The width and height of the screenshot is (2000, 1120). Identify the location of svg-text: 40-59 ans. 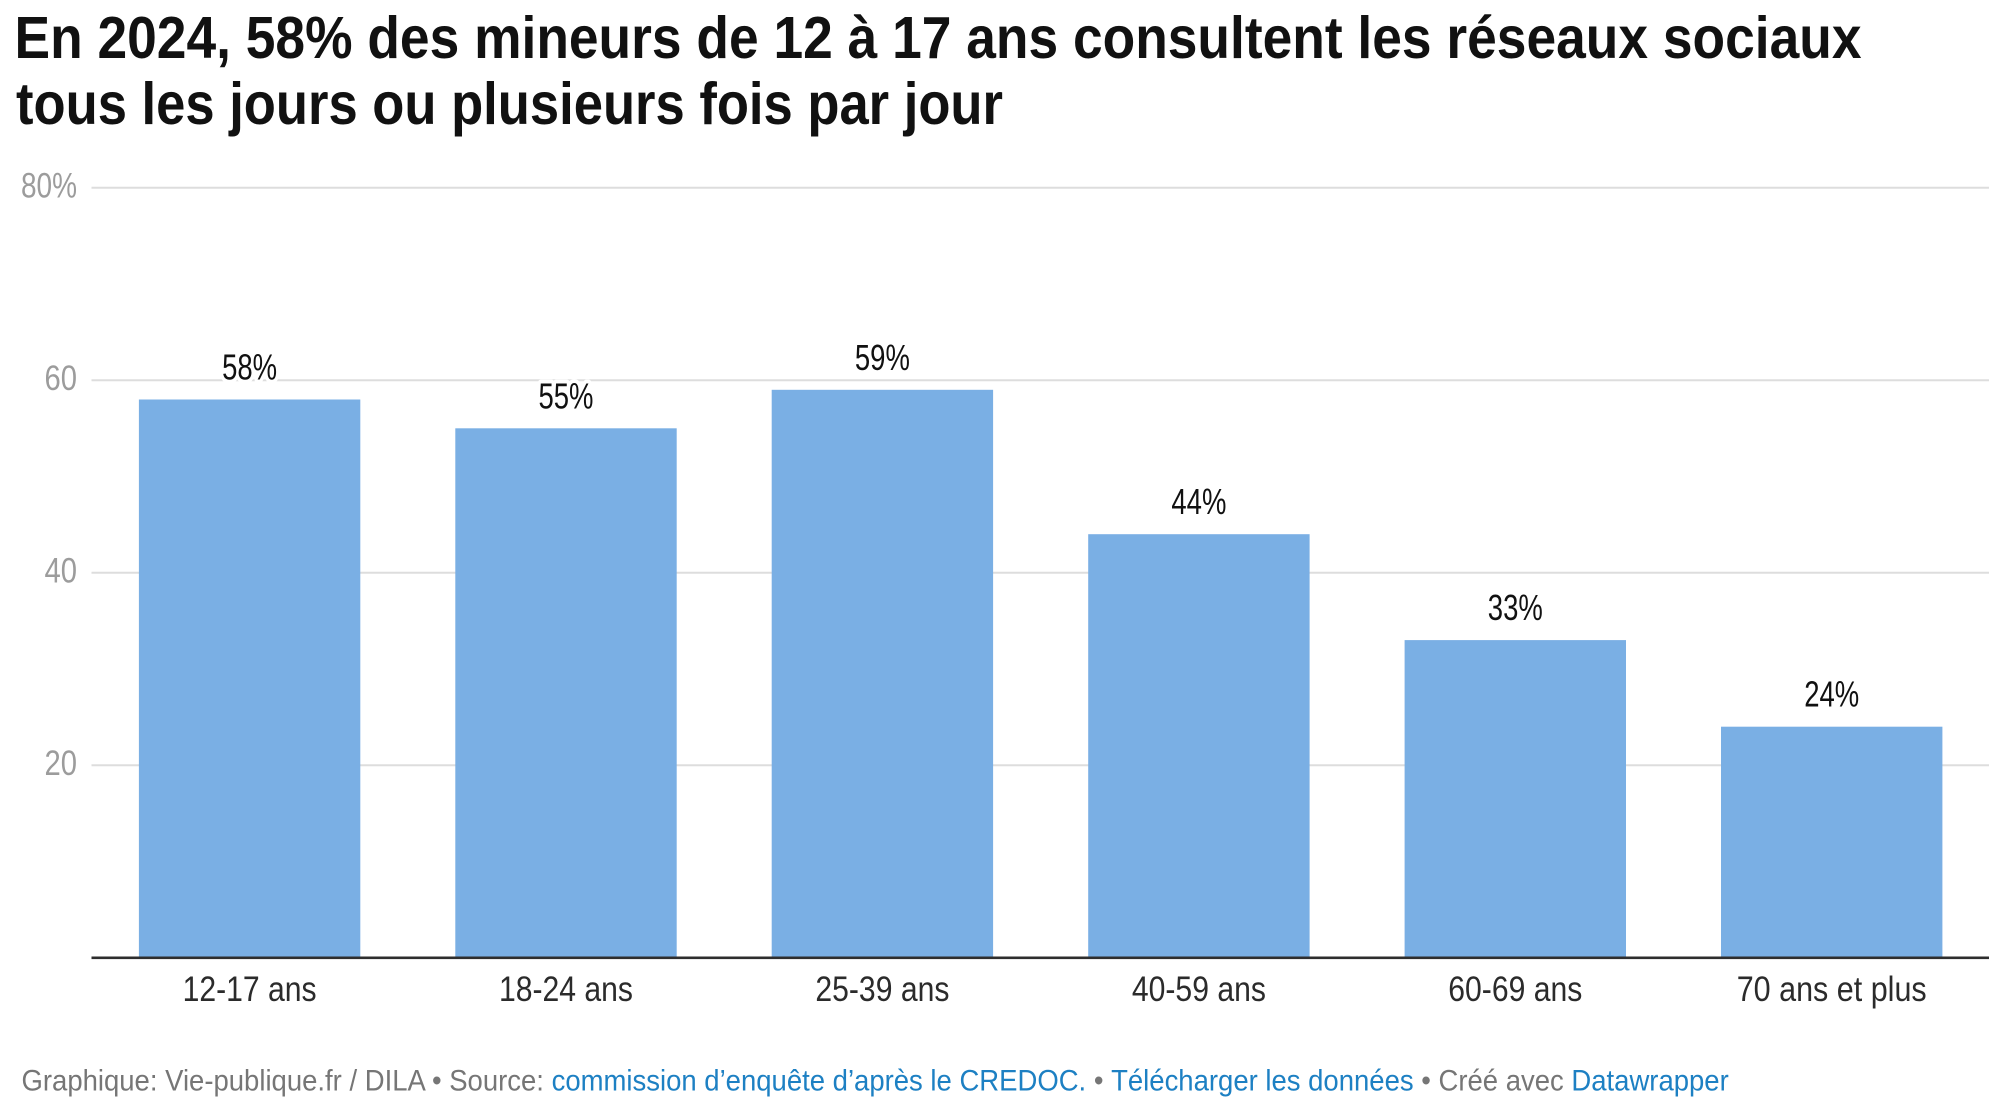
(1199, 989).